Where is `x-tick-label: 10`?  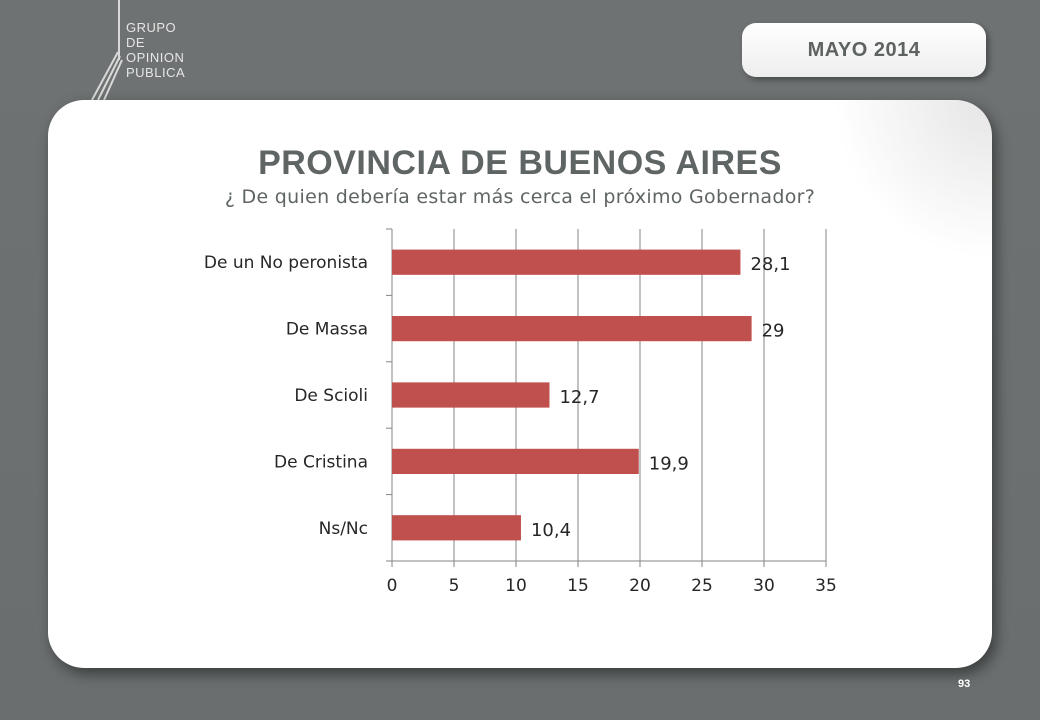
x-tick-label: 10 is located at coordinates (516, 586).